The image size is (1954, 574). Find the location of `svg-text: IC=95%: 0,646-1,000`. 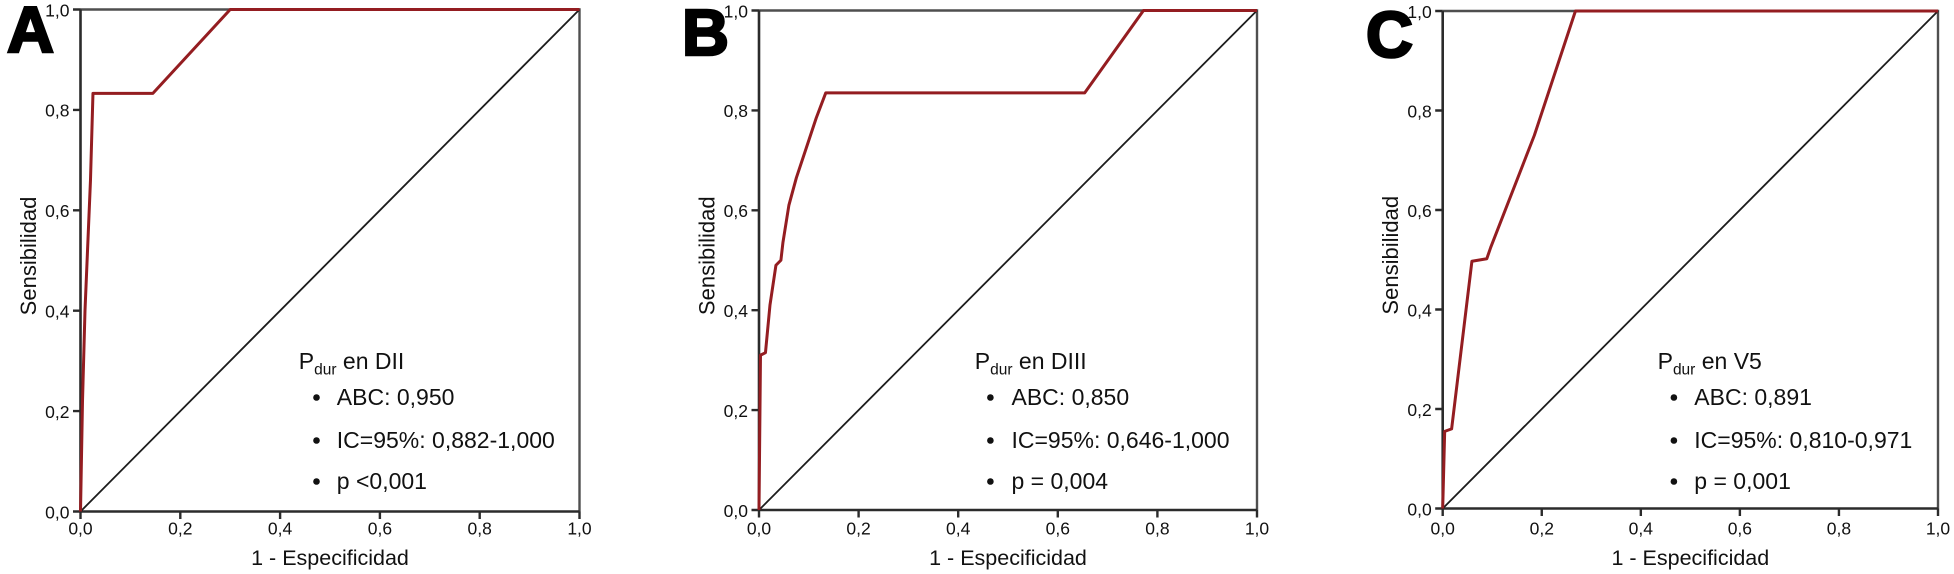

svg-text: IC=95%: 0,646-1,000 is located at coordinates (1121, 440).